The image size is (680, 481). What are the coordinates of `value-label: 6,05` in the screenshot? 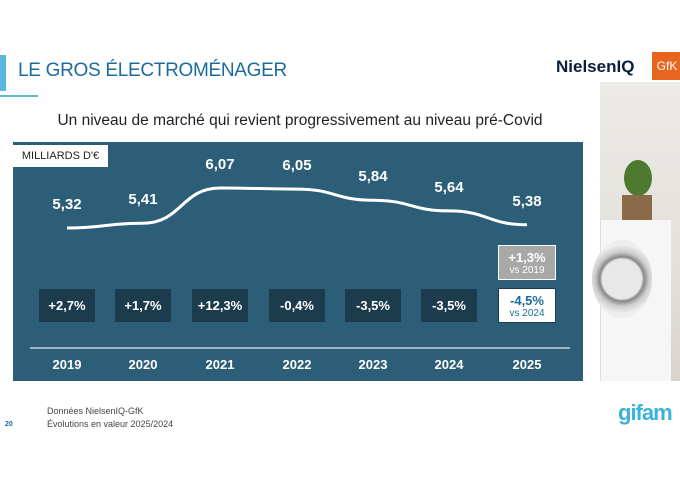 It's located at (297, 166).